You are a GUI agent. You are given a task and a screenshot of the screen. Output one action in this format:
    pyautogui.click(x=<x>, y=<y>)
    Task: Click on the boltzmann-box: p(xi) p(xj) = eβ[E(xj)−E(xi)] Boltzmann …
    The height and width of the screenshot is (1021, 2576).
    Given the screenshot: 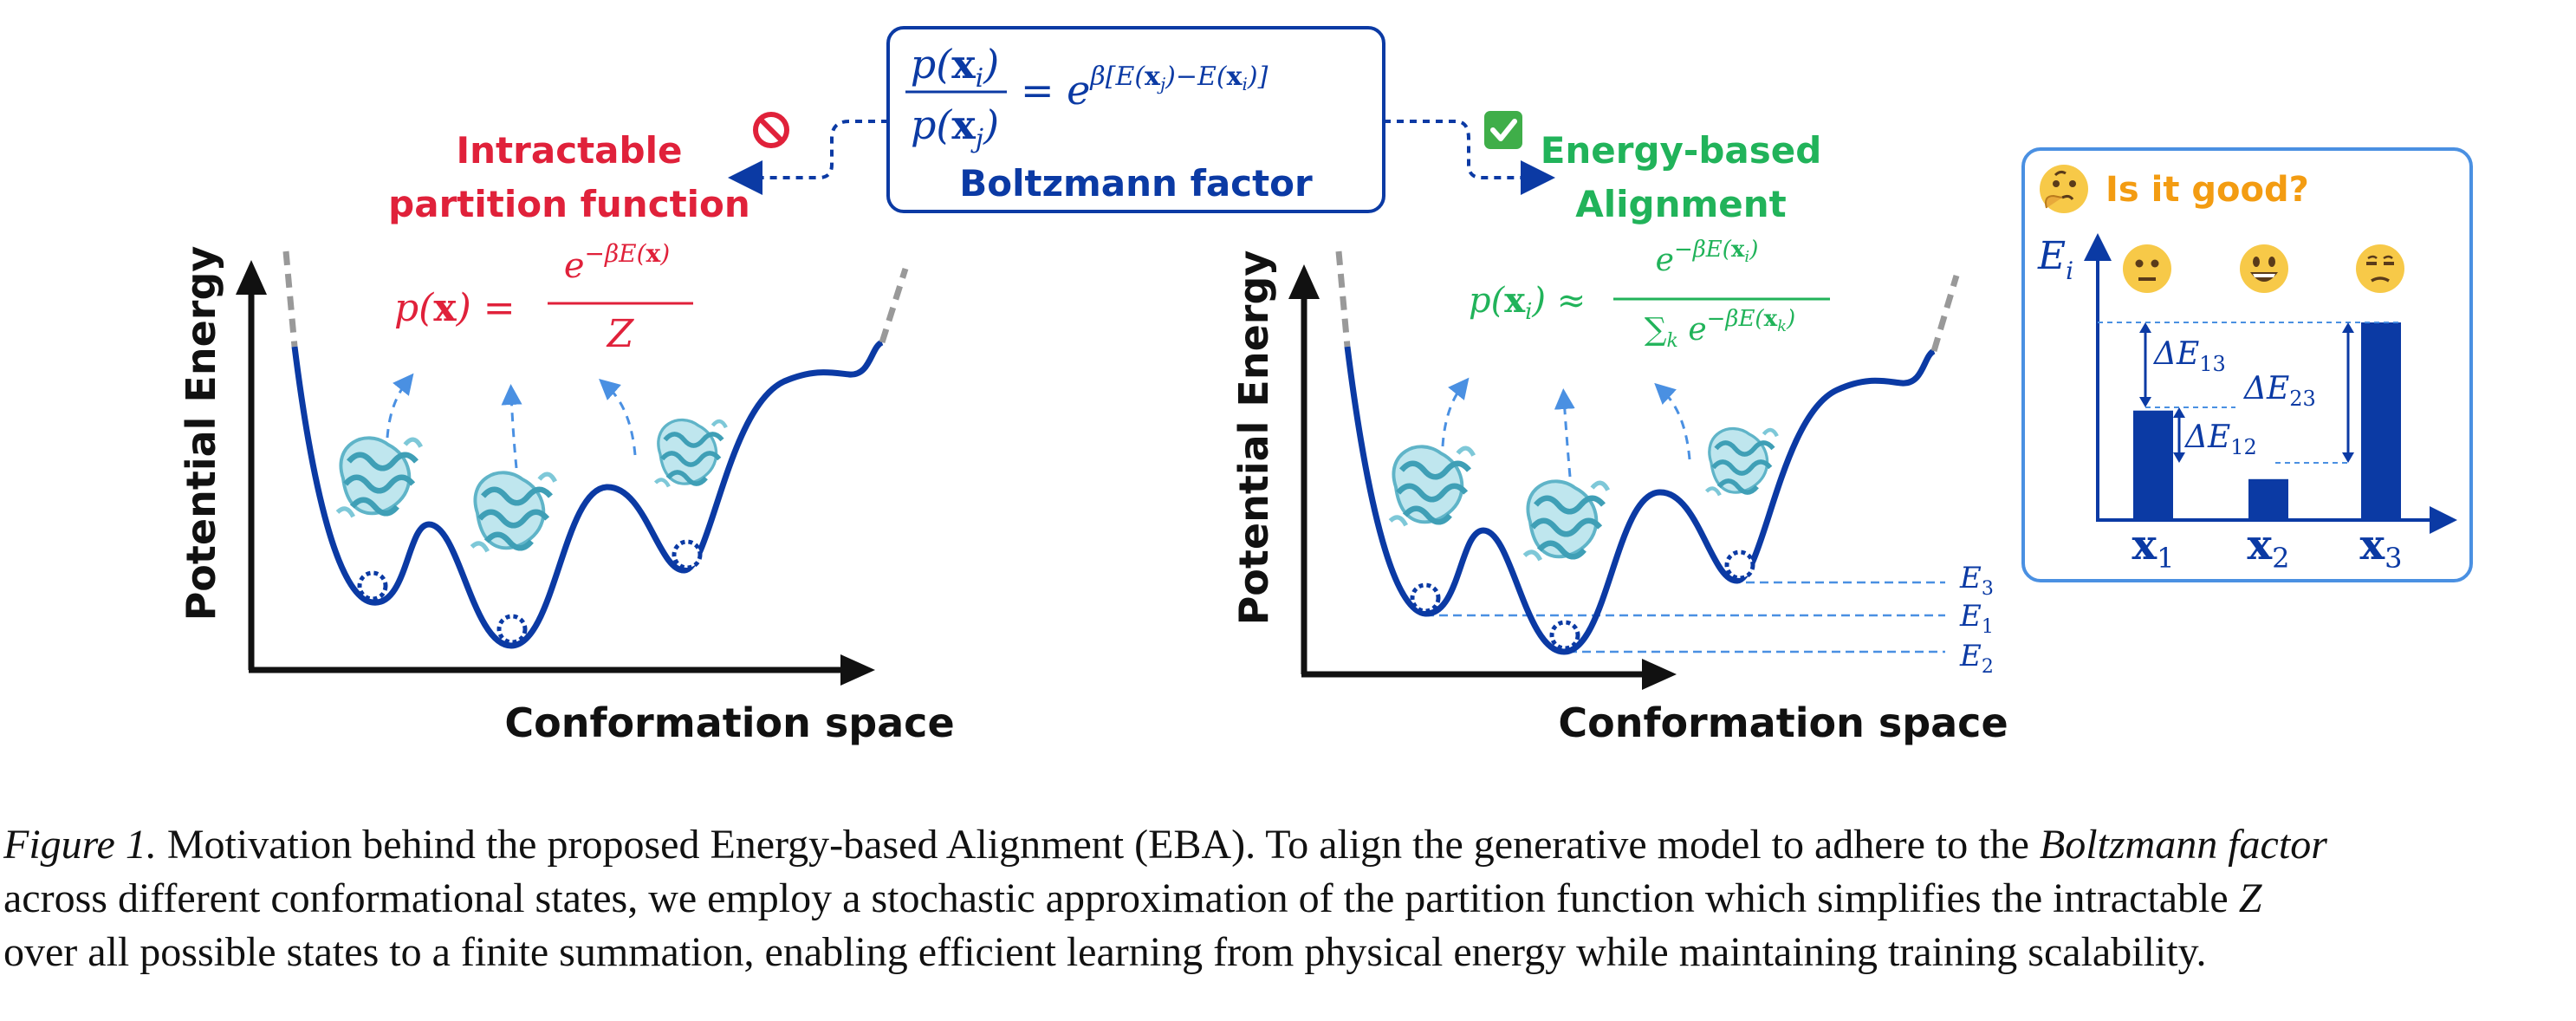 What is the action you would take?
    pyautogui.click(x=1135, y=119)
    